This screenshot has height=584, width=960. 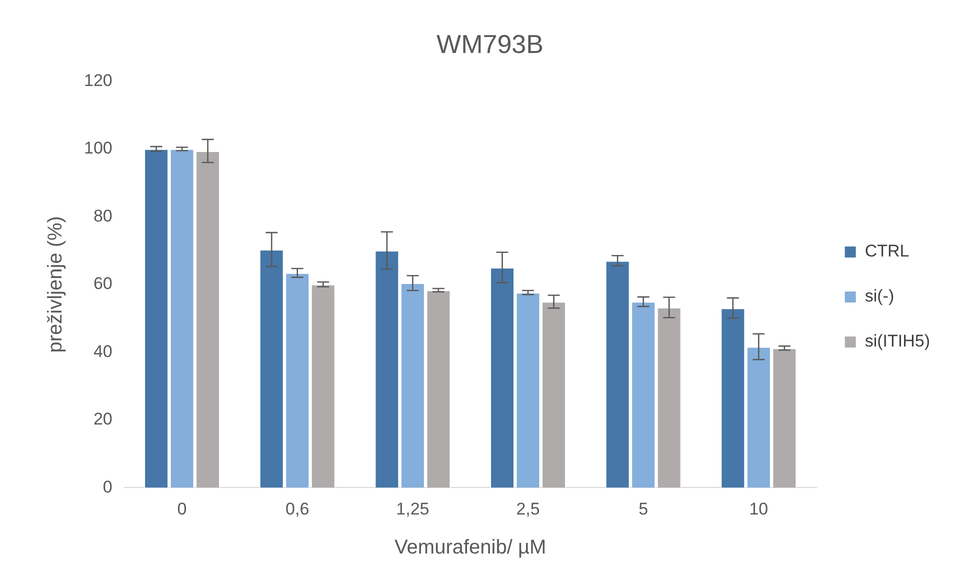 I want to click on x-tick-label: 0,6, so click(x=298, y=508).